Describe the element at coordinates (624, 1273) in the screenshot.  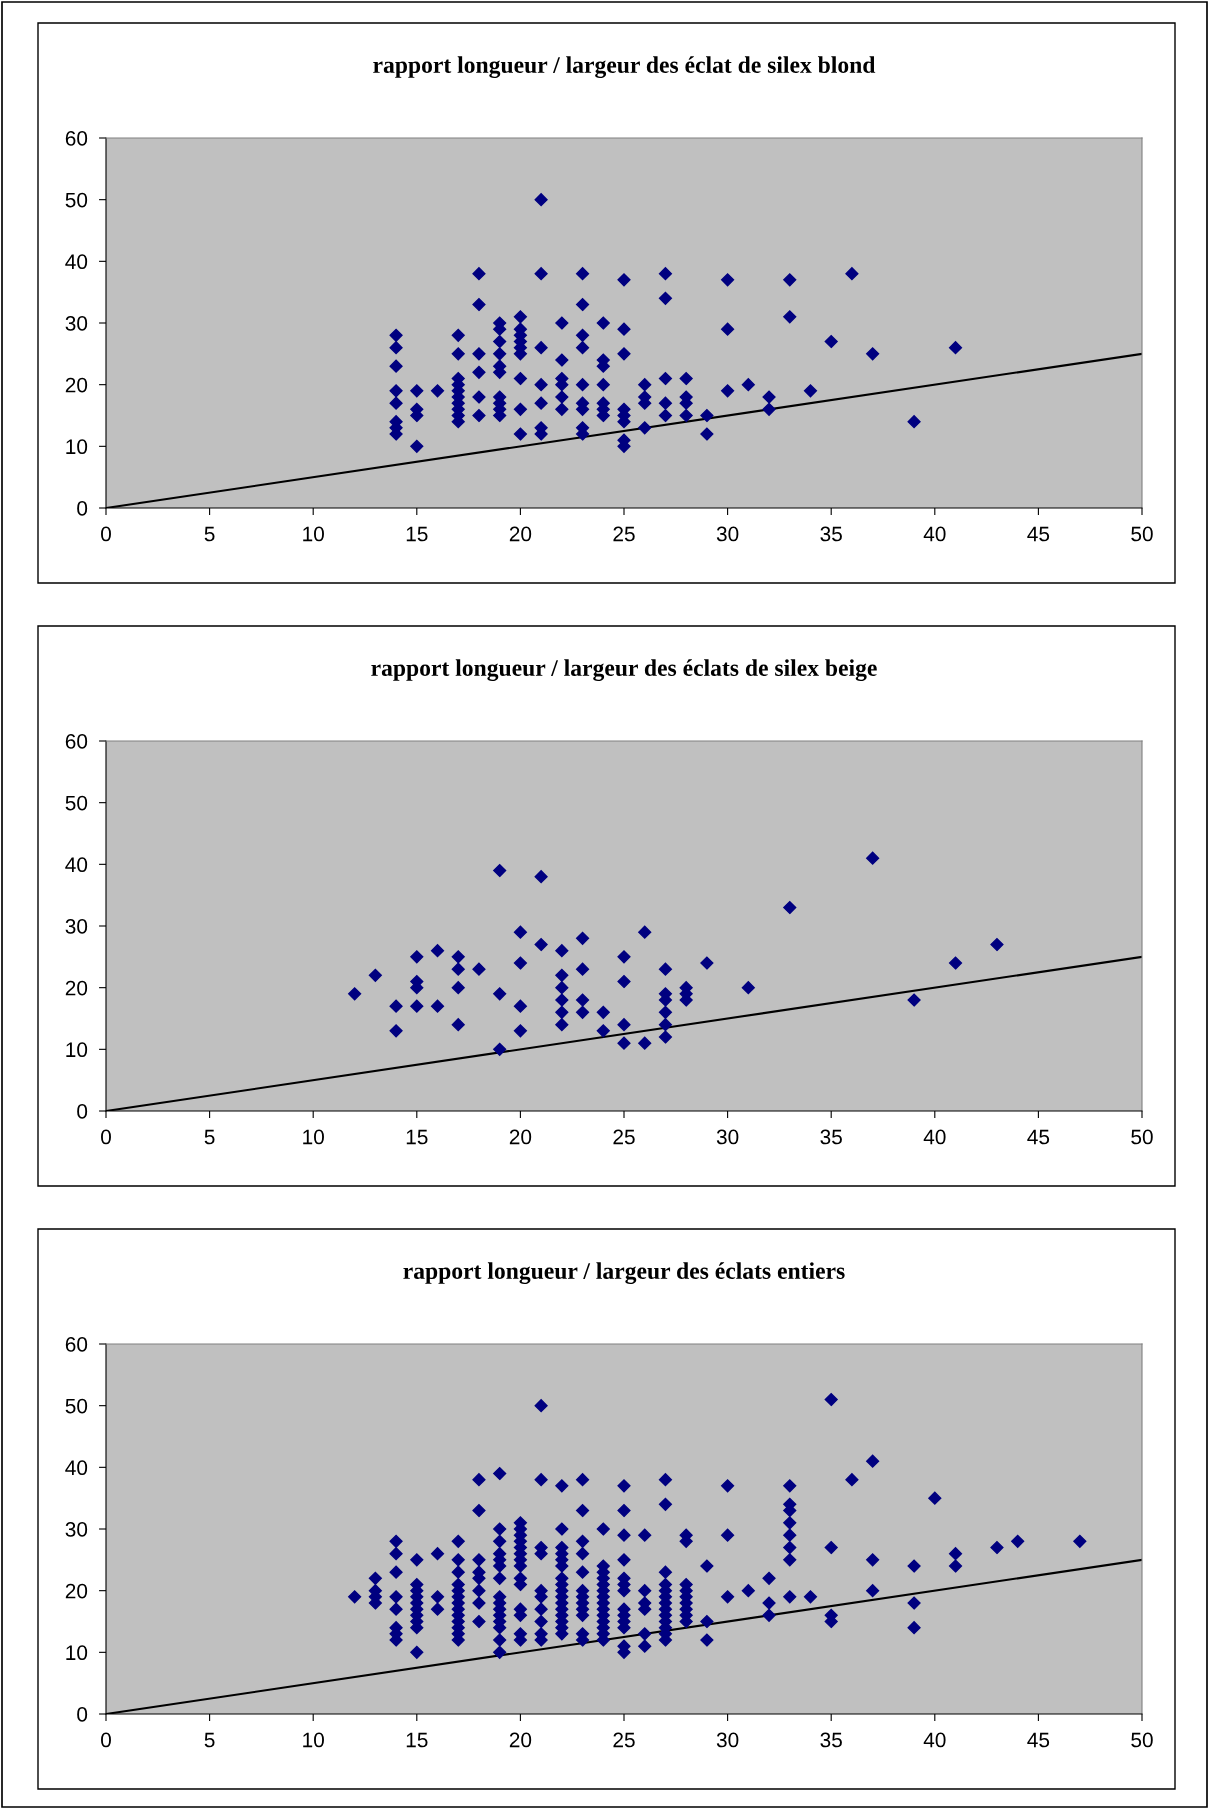
I see `chart-title: rapport longueur / largeur des éclats entiers` at that location.